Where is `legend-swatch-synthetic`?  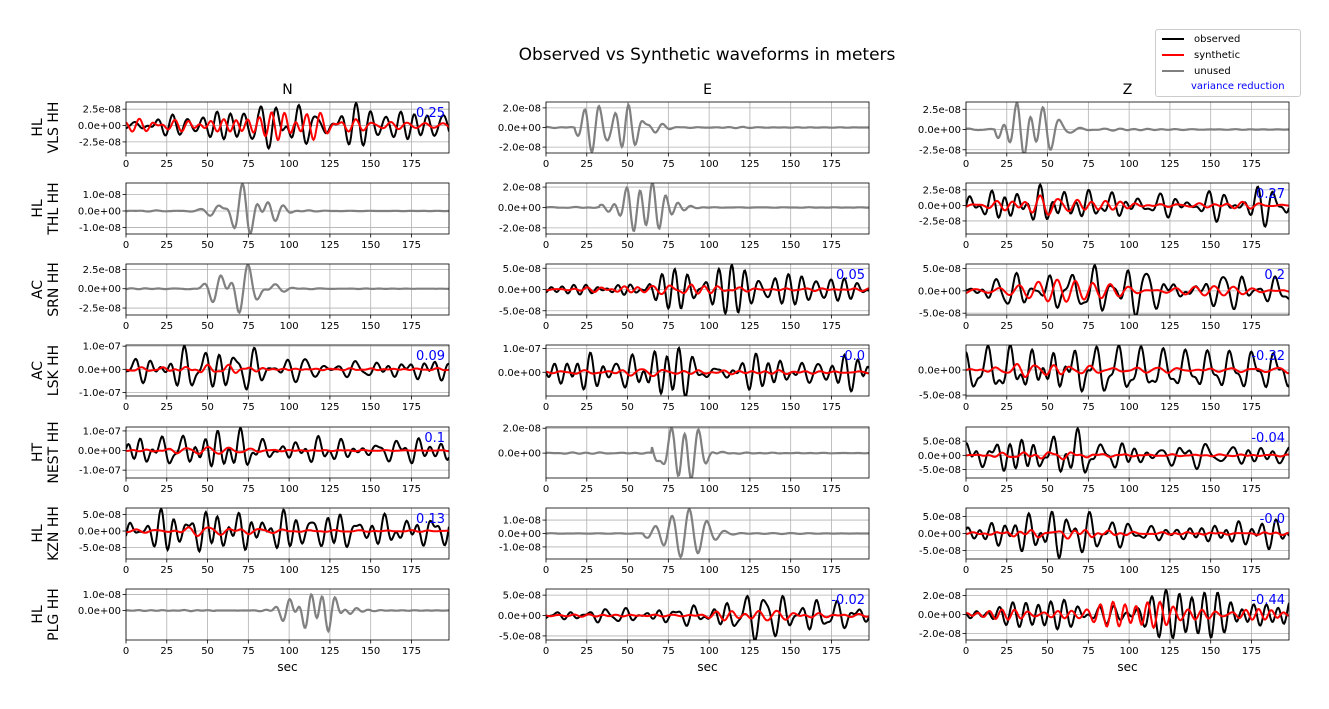
legend-swatch-synthetic is located at coordinates (1173, 55).